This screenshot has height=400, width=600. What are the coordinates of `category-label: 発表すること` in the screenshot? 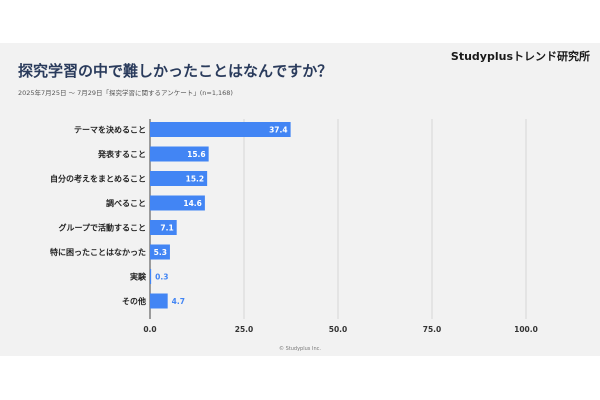 It's located at (121, 154).